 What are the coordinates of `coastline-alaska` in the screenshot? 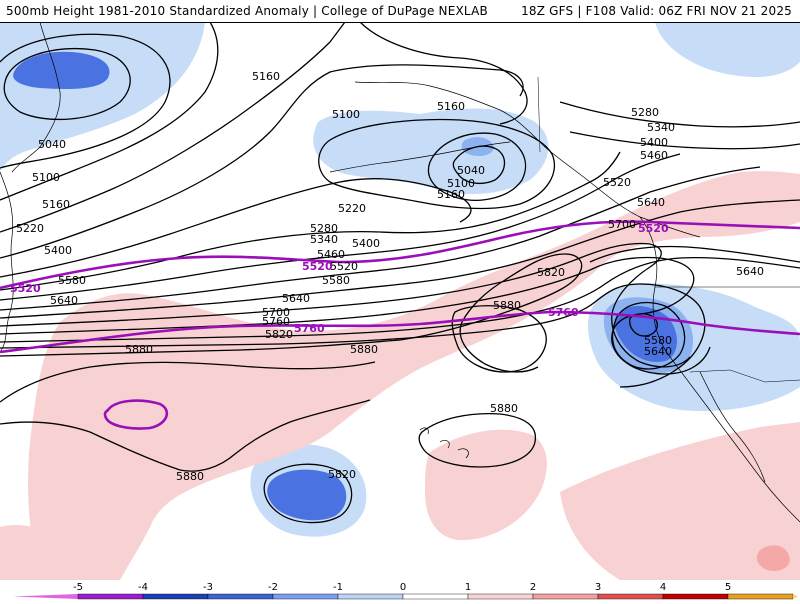 It's located at (527, 159).